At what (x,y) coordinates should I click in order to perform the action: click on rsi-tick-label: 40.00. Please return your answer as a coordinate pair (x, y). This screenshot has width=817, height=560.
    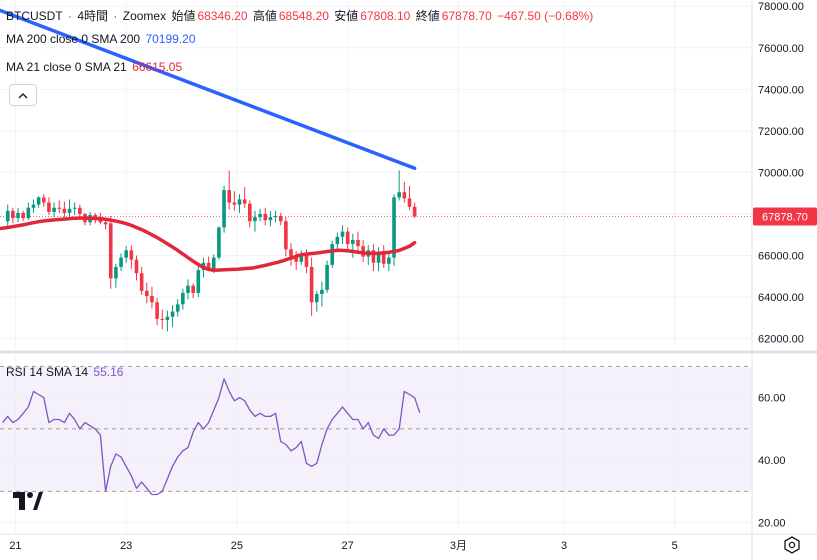
    Looking at the image, I should click on (772, 461).